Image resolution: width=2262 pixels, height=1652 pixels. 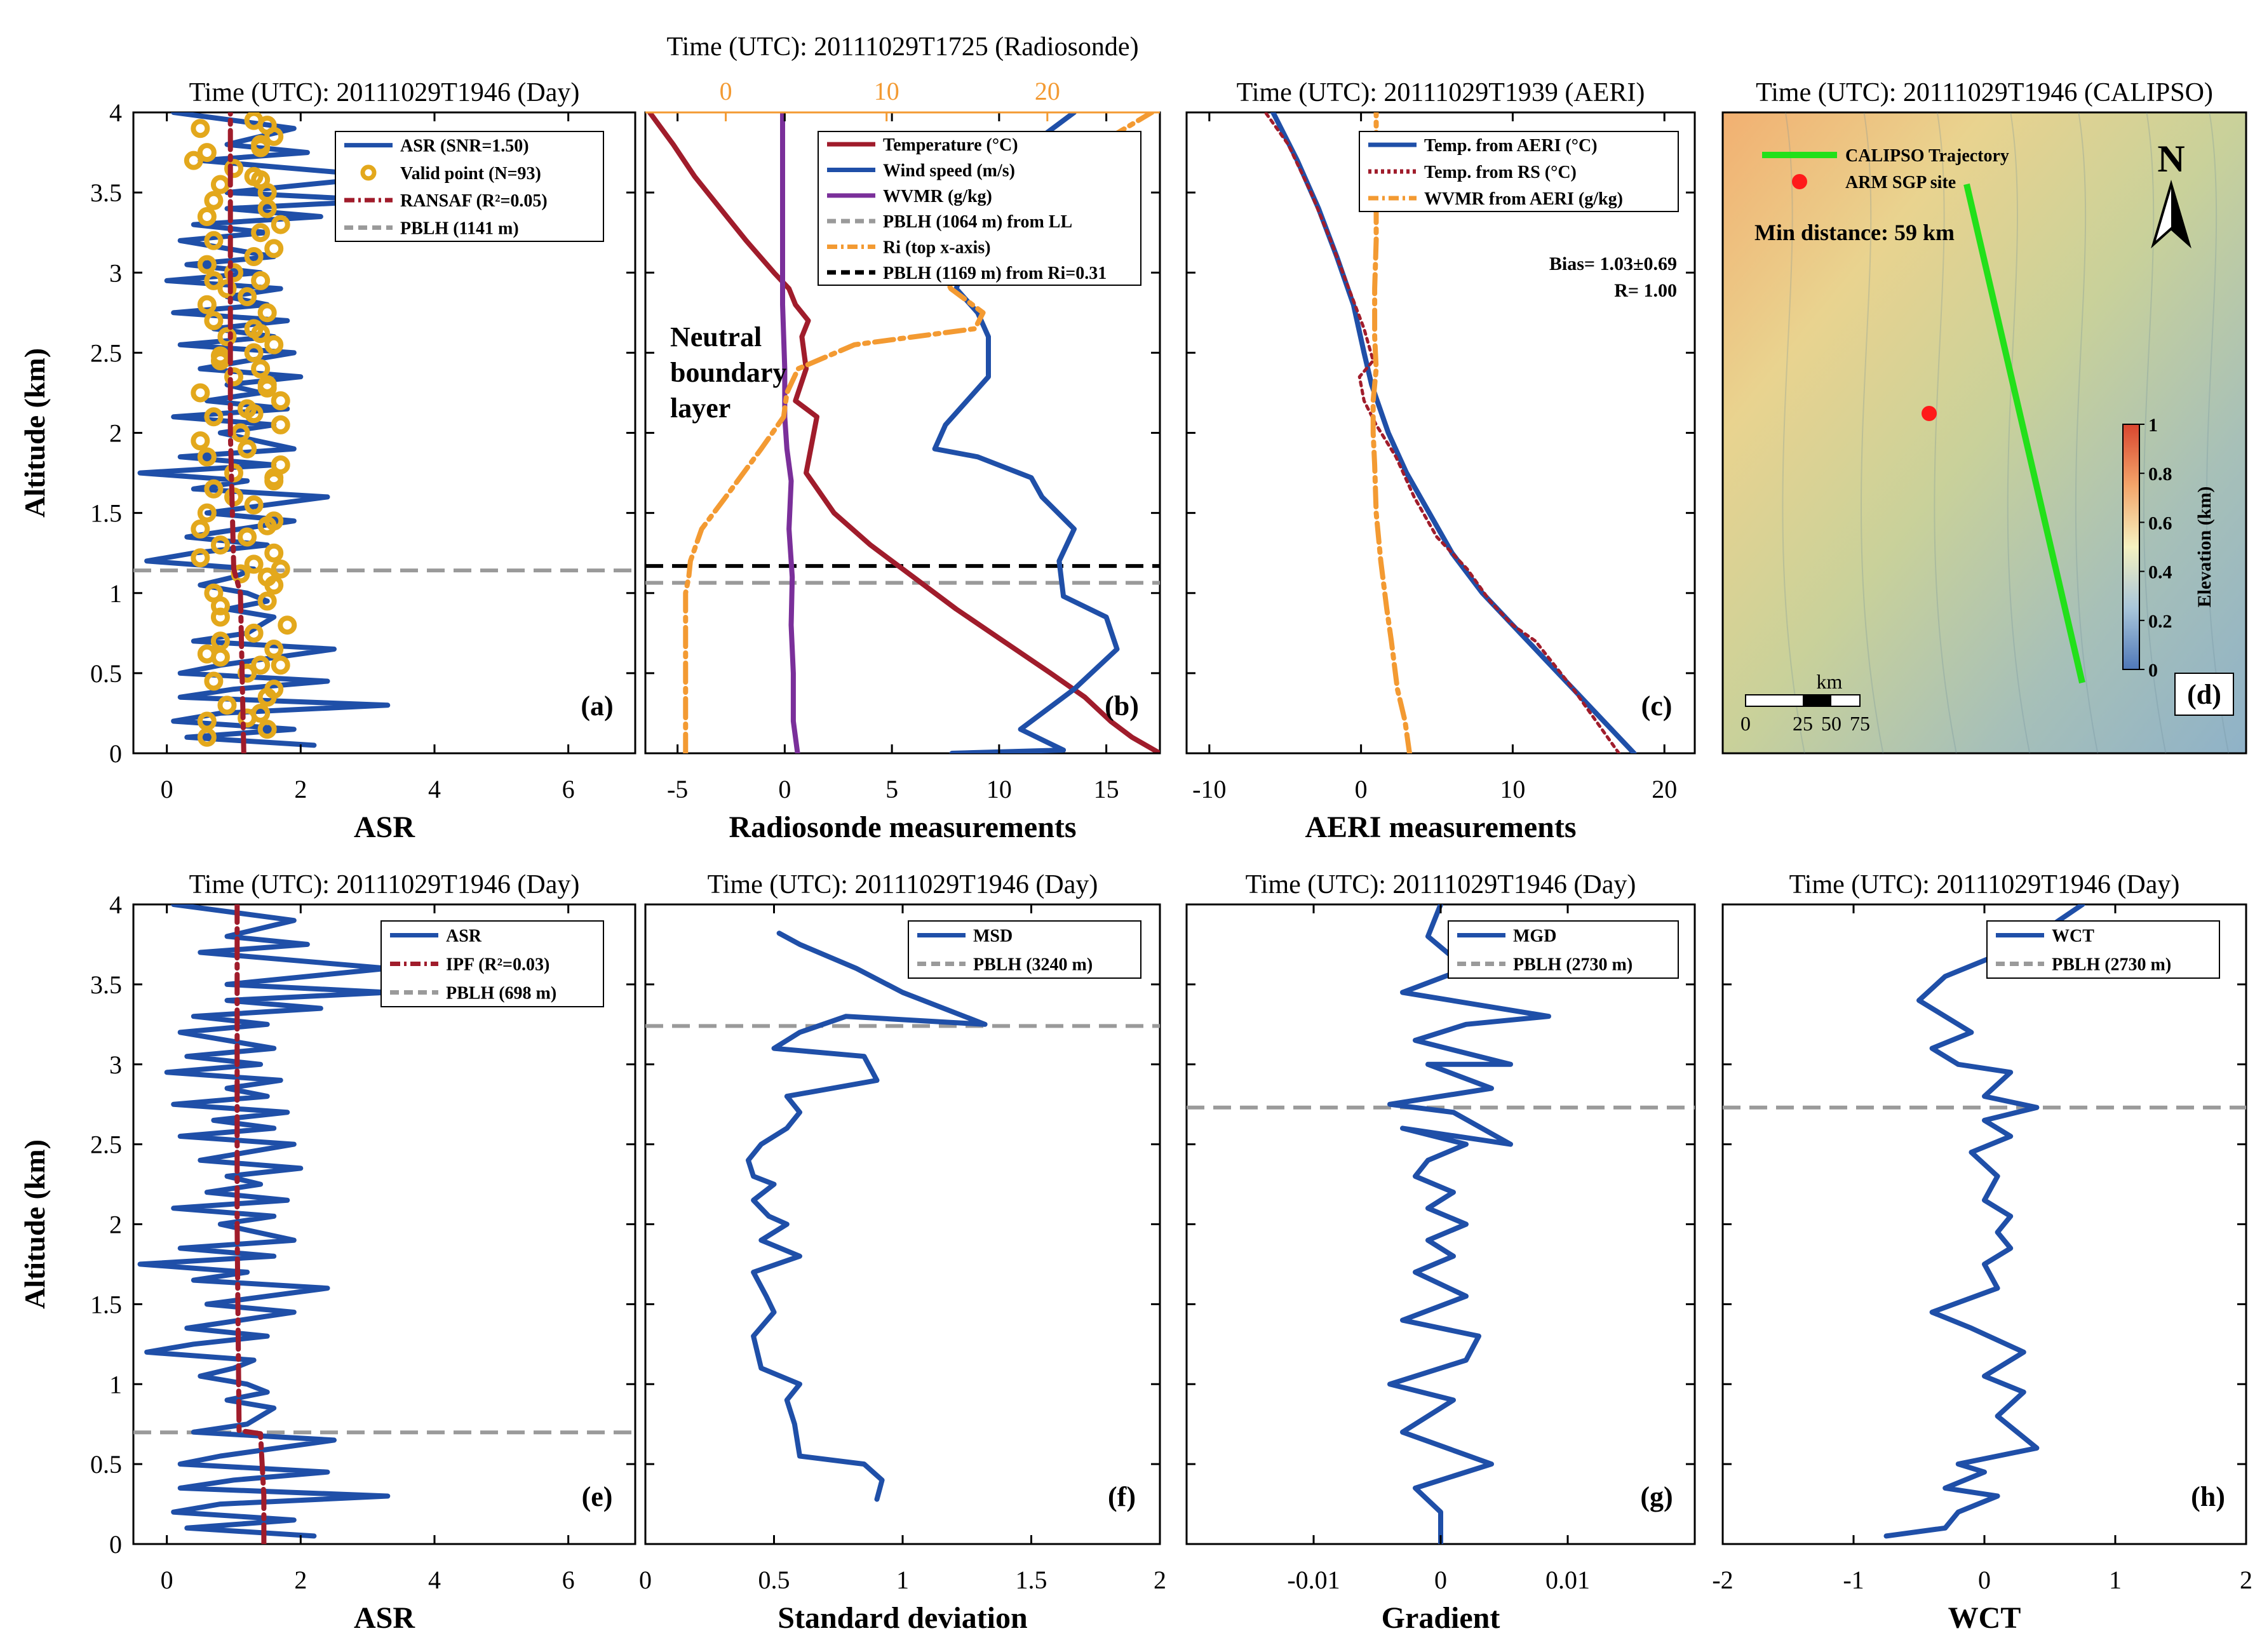 What do you see at coordinates (902, 827) in the screenshot?
I see `x-axis-label: Radiosonde measurements` at bounding box center [902, 827].